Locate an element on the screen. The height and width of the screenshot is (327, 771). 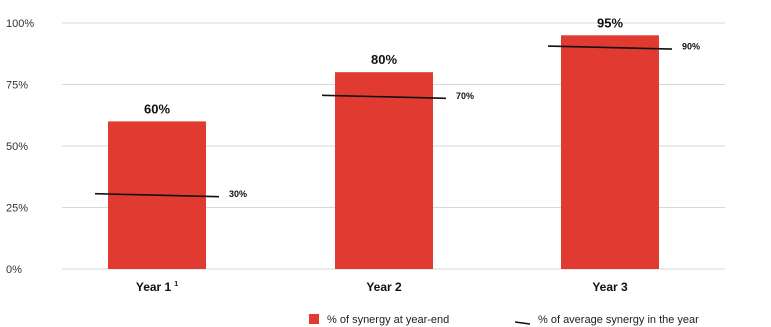
x-category-label: Year 3 is located at coordinates (610, 287).